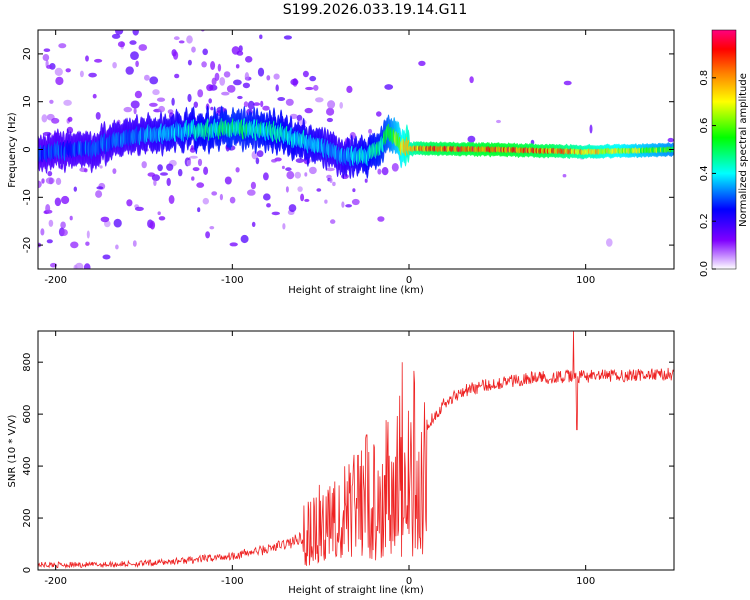 Image resolution: width=750 pixels, height=600 pixels. Describe the element at coordinates (743, 150) in the screenshot. I see `colorbar-label: Normalized spectral amplitude` at that location.